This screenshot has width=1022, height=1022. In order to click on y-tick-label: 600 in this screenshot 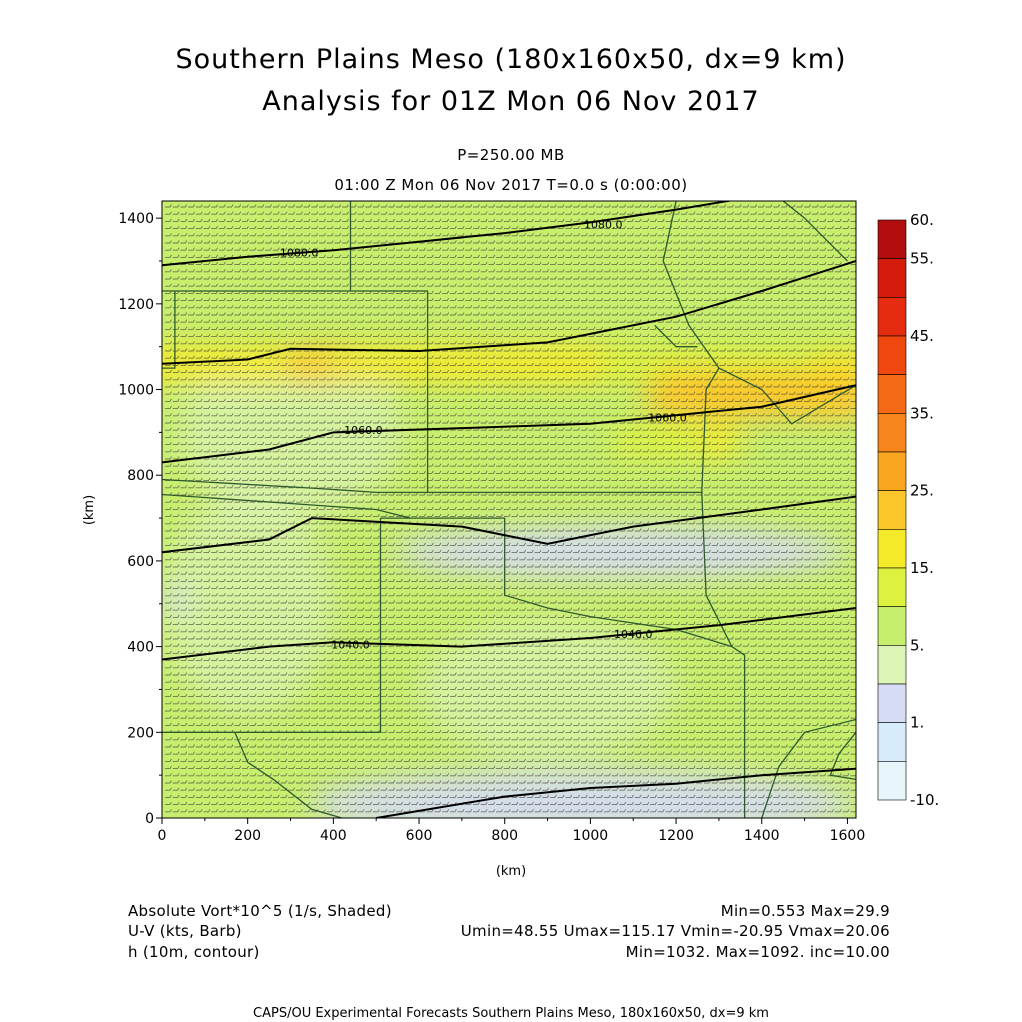, I will do `click(140, 562)`.